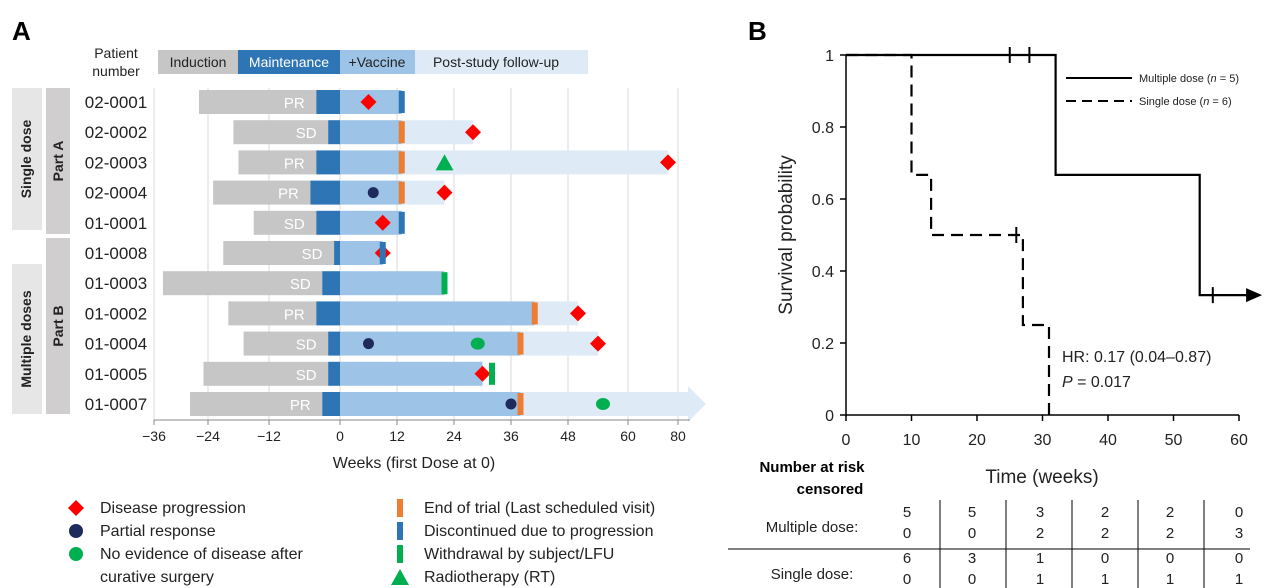  What do you see at coordinates (1239, 440) in the screenshot?
I see `km-x-tick-label: 60` at bounding box center [1239, 440].